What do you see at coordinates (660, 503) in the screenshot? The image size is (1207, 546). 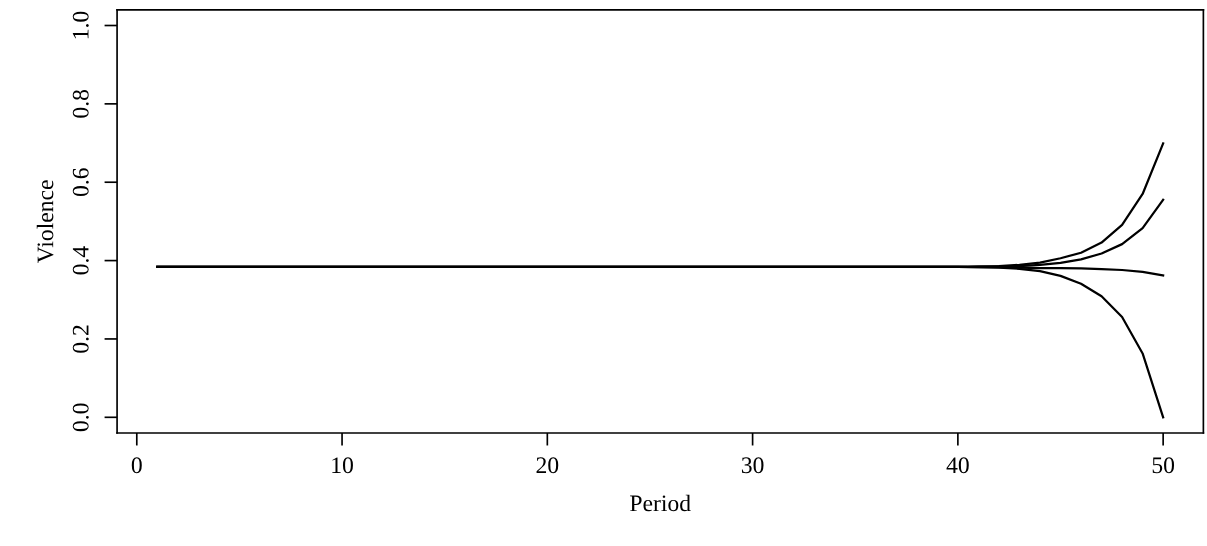 I see `x-axis-title: Period` at bounding box center [660, 503].